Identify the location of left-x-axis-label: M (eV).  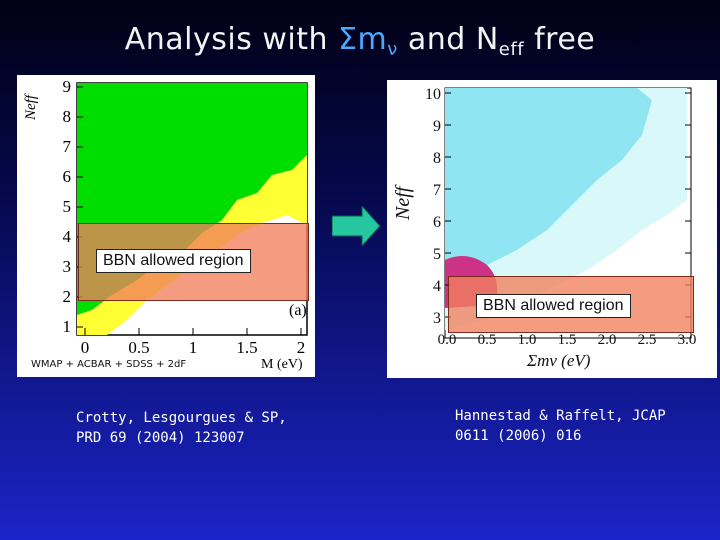
(282, 364).